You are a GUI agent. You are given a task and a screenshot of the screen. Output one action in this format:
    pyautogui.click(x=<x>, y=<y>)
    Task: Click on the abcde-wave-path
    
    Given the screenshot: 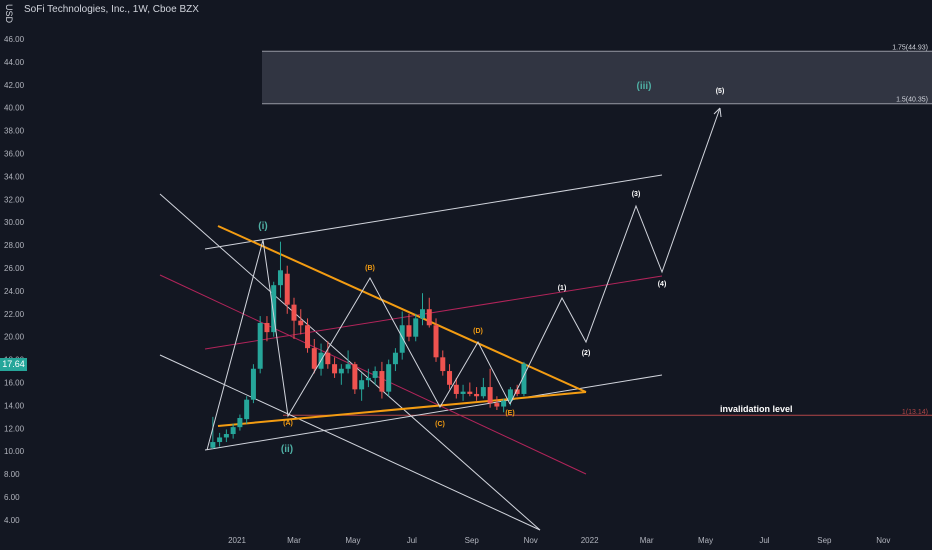 What is the action you would take?
    pyautogui.click(x=358, y=345)
    